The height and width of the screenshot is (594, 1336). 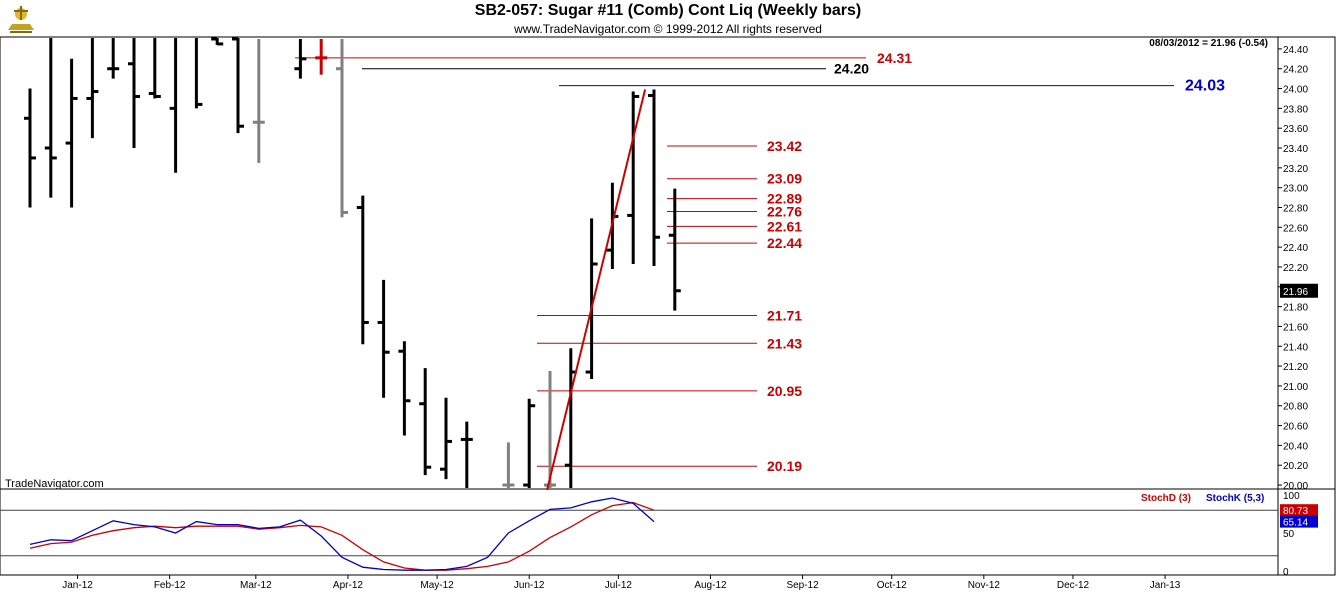 I want to click on price-tick-label: 21.60, so click(x=1295, y=327).